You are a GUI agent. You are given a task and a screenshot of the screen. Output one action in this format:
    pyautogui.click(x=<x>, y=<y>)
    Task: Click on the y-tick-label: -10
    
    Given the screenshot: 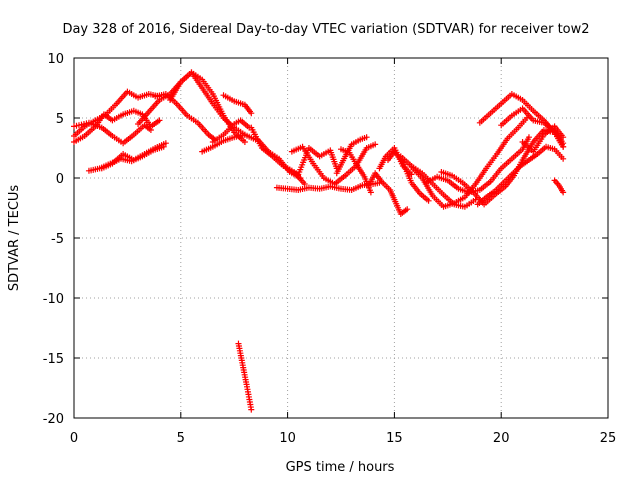 What is the action you would take?
    pyautogui.click(x=53, y=299)
    